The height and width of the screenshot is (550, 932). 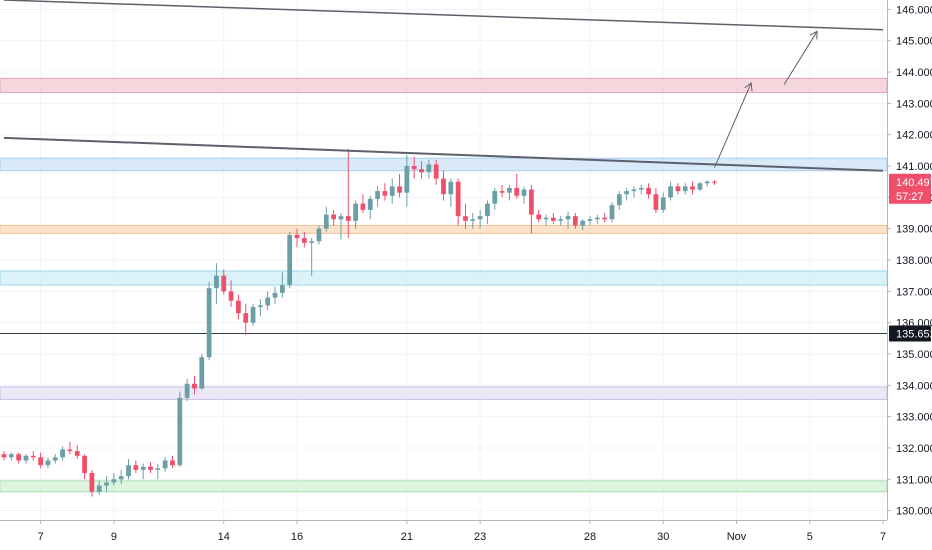 What do you see at coordinates (914, 42) in the screenshot?
I see `price-tick-label: 145.000` at bounding box center [914, 42].